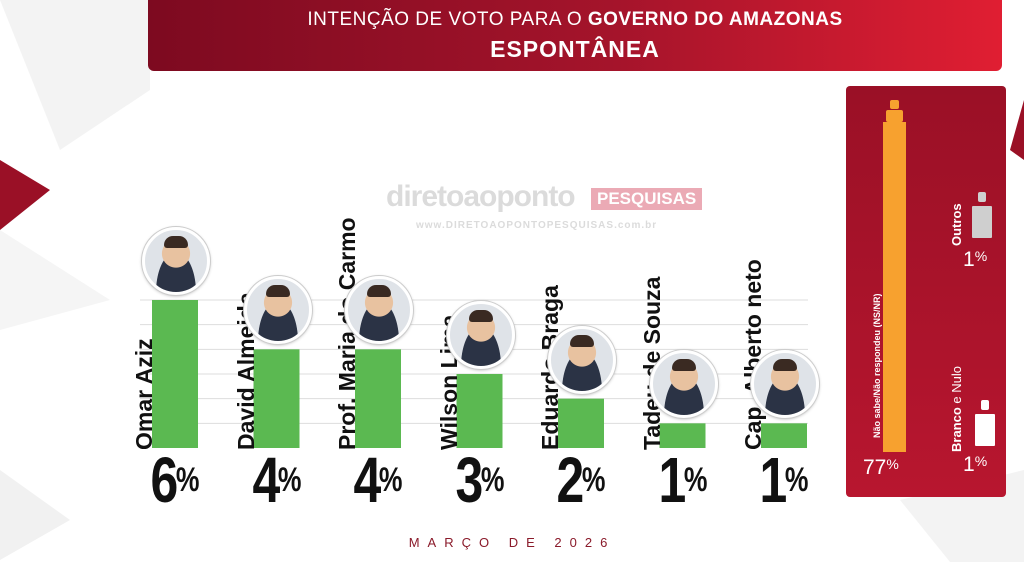 The height and width of the screenshot is (562, 1024). What do you see at coordinates (877, 365) in the screenshot?
I see `ns-nr-label: Não sabe/Não respondeu (NS/NR)` at bounding box center [877, 365].